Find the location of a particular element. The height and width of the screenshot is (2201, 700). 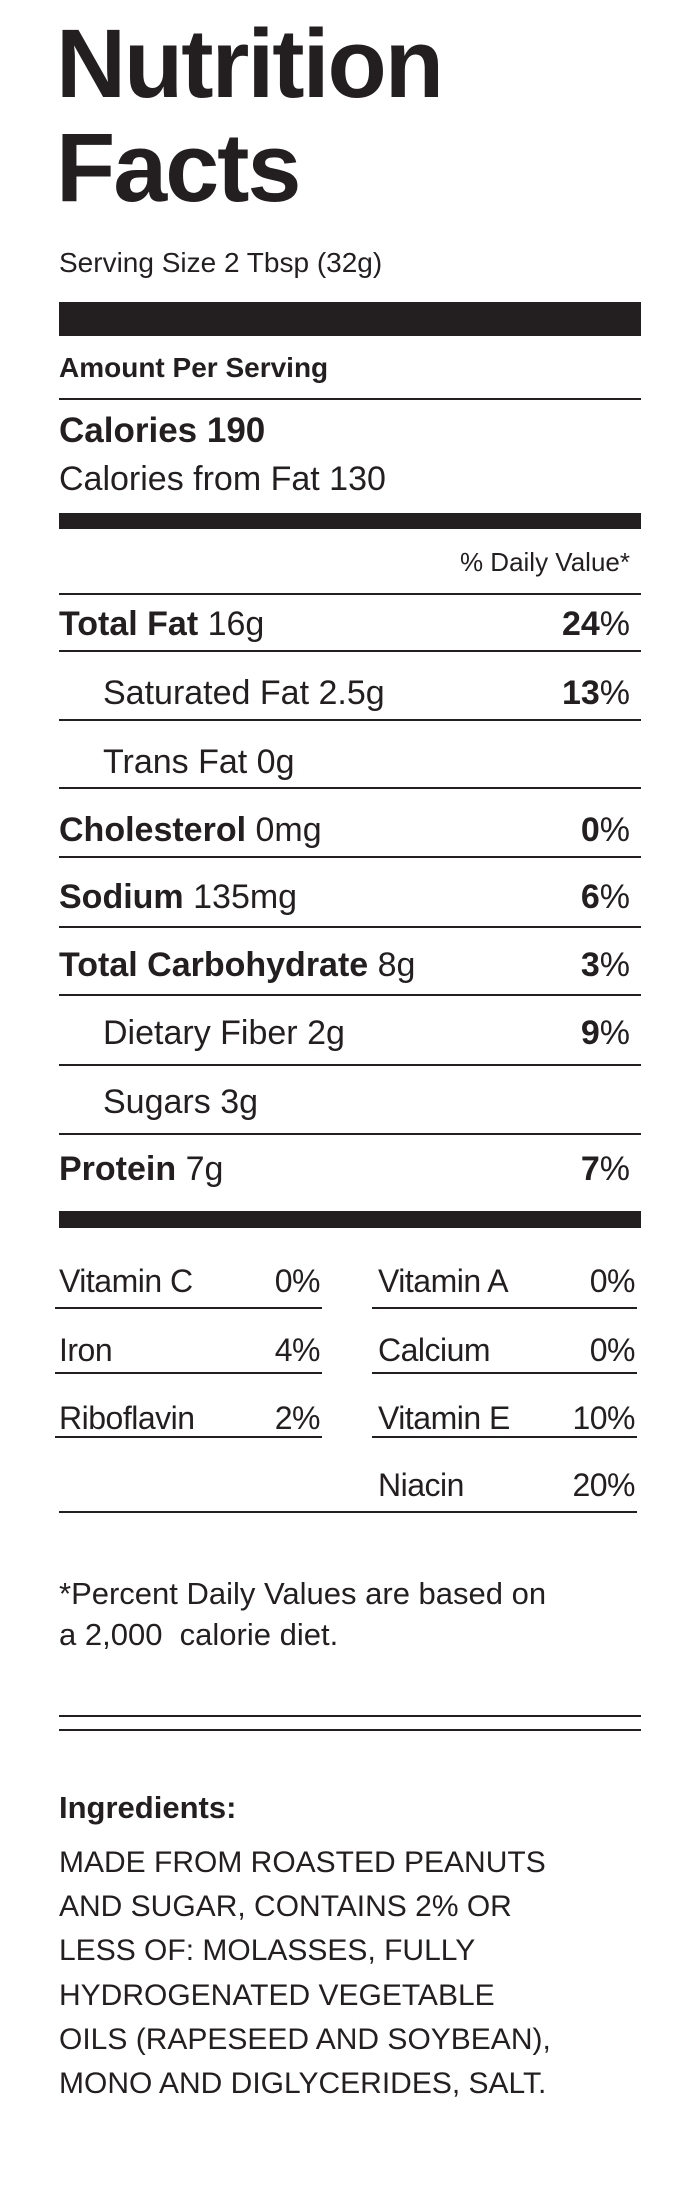

calories-value: 190 is located at coordinates (236, 430).